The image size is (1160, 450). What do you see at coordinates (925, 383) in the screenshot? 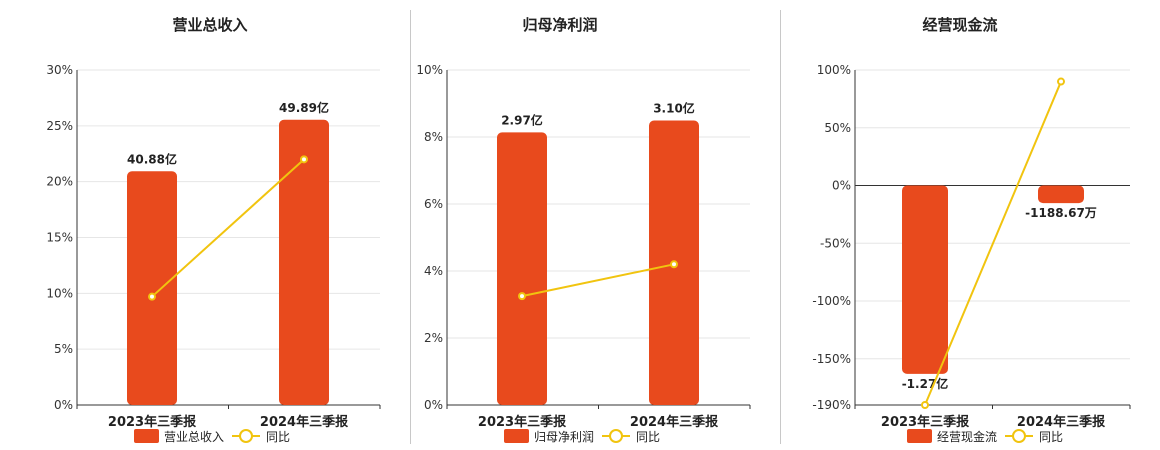
I see `bar-value-label: -1.27亿` at bounding box center [925, 383].